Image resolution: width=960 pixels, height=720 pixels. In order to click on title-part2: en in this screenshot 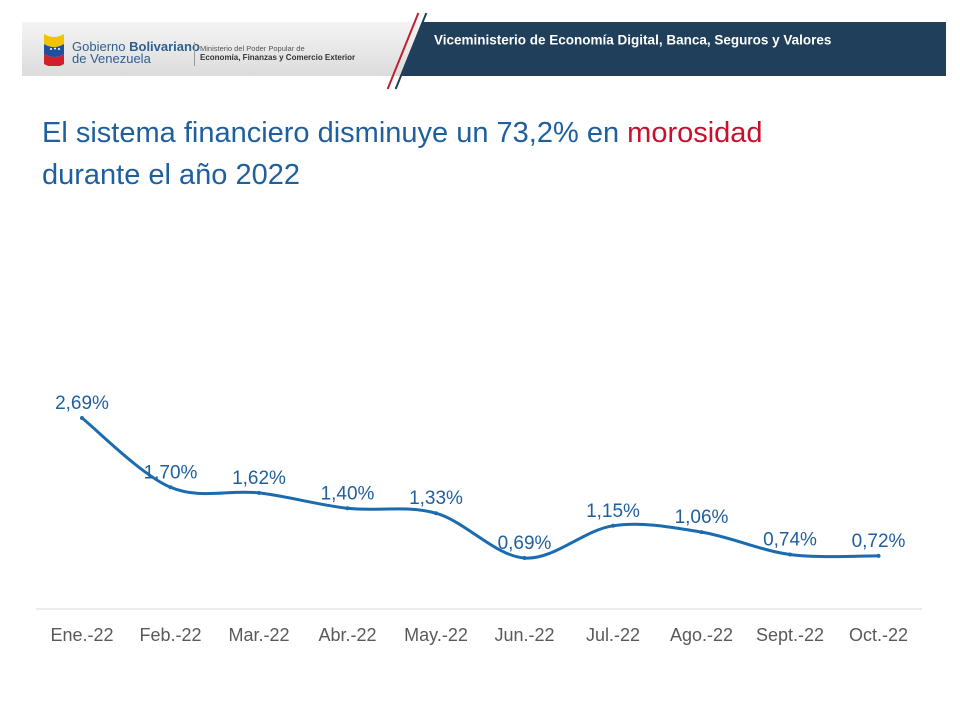, I will do `click(603, 133)`.